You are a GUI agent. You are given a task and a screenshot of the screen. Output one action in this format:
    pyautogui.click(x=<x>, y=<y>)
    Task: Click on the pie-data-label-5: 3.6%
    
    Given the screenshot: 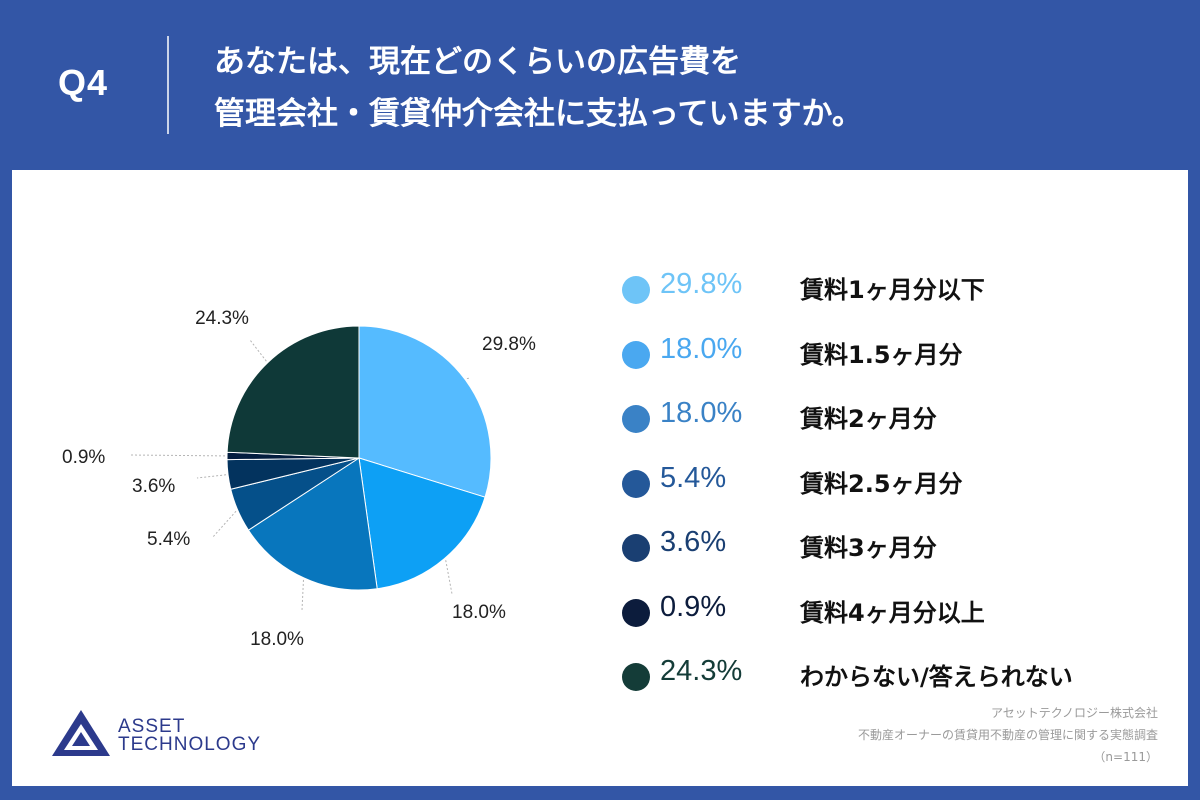 What is the action you would take?
    pyautogui.click(x=153, y=486)
    